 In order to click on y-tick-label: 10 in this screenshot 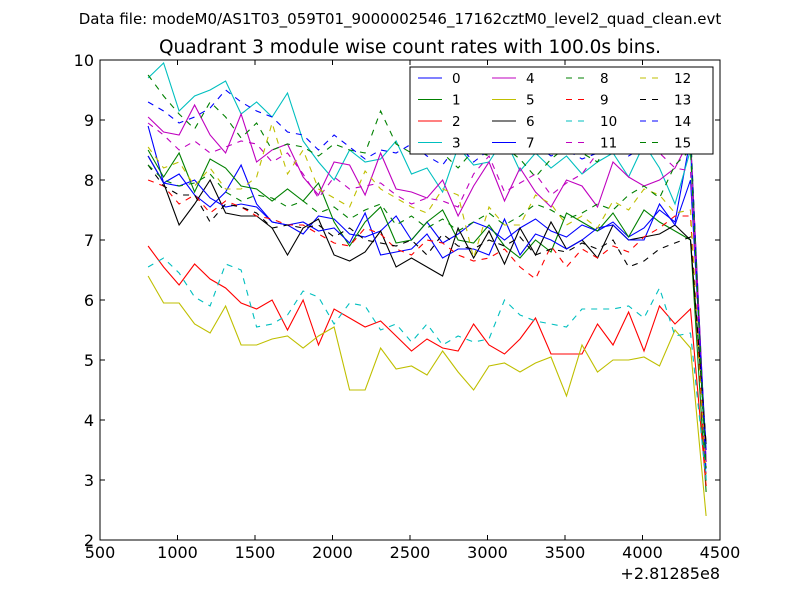, I will do `click(84, 60)`.